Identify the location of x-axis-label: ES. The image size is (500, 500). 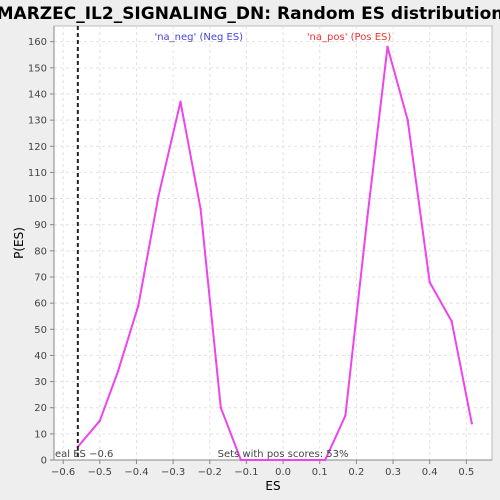
(272, 486).